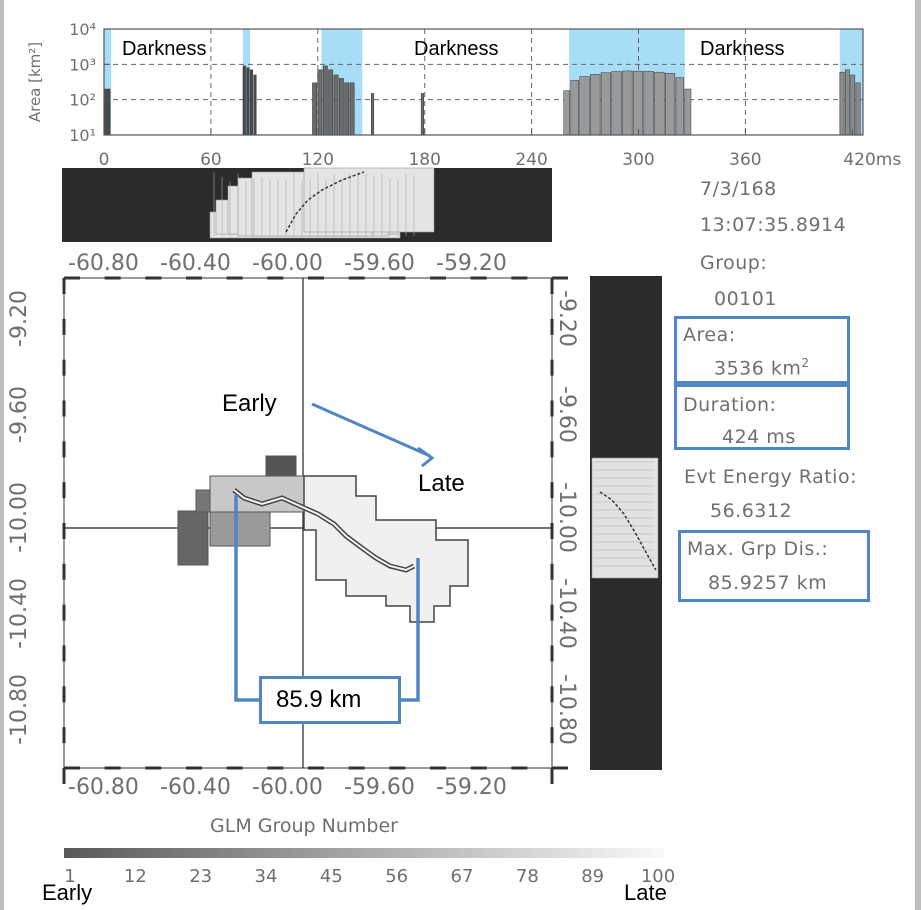  Describe the element at coordinates (742, 49) in the screenshot. I see `darkness-label-3: Darkness` at that location.